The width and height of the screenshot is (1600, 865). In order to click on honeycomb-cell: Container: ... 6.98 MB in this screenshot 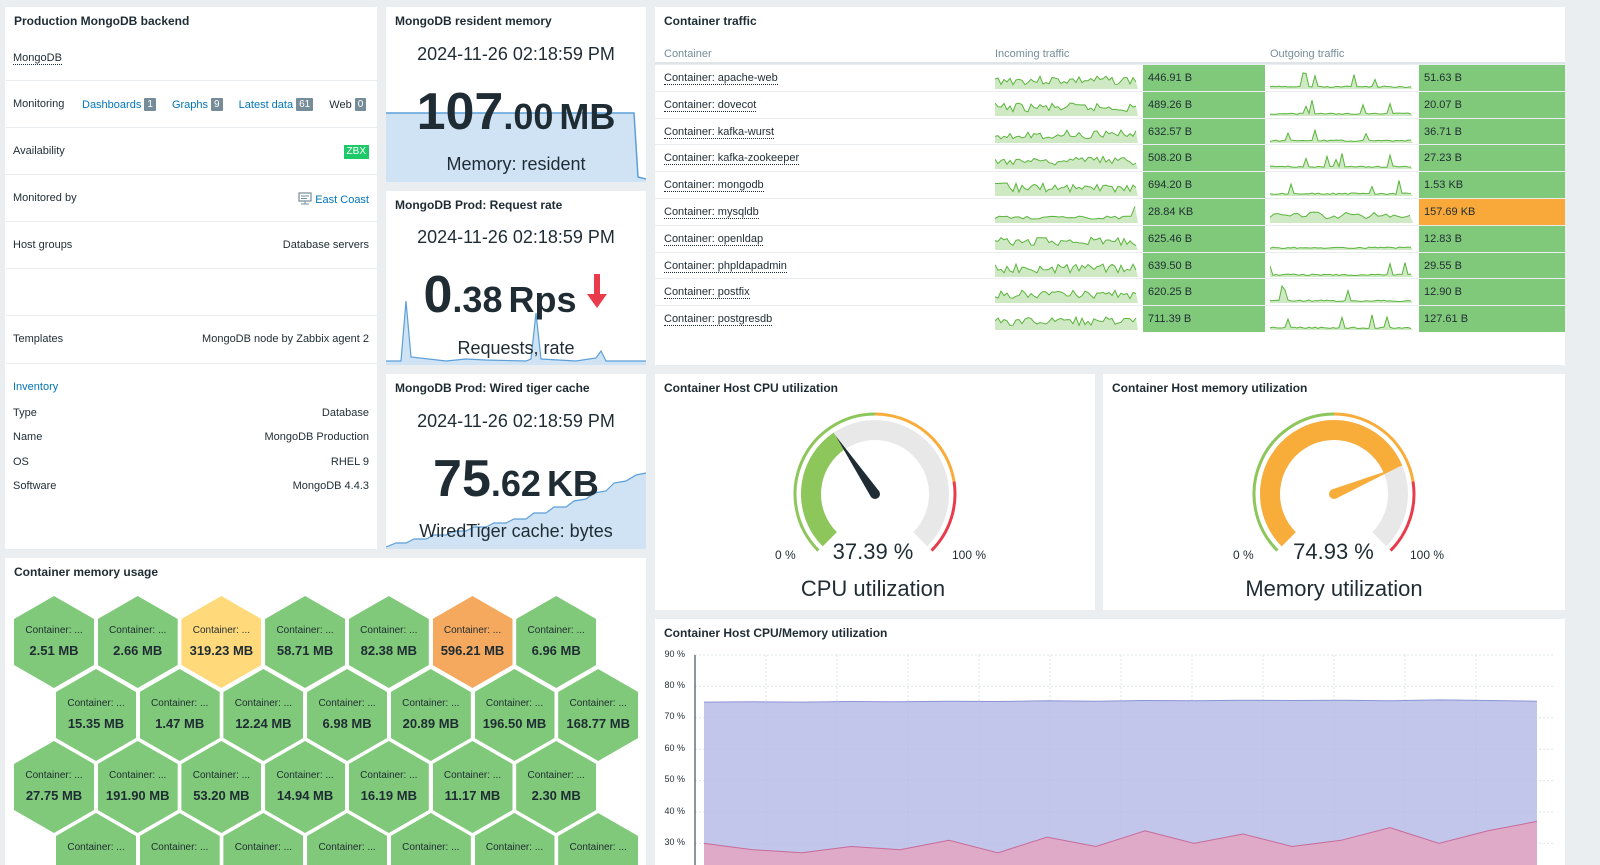, I will do `click(347, 715)`.